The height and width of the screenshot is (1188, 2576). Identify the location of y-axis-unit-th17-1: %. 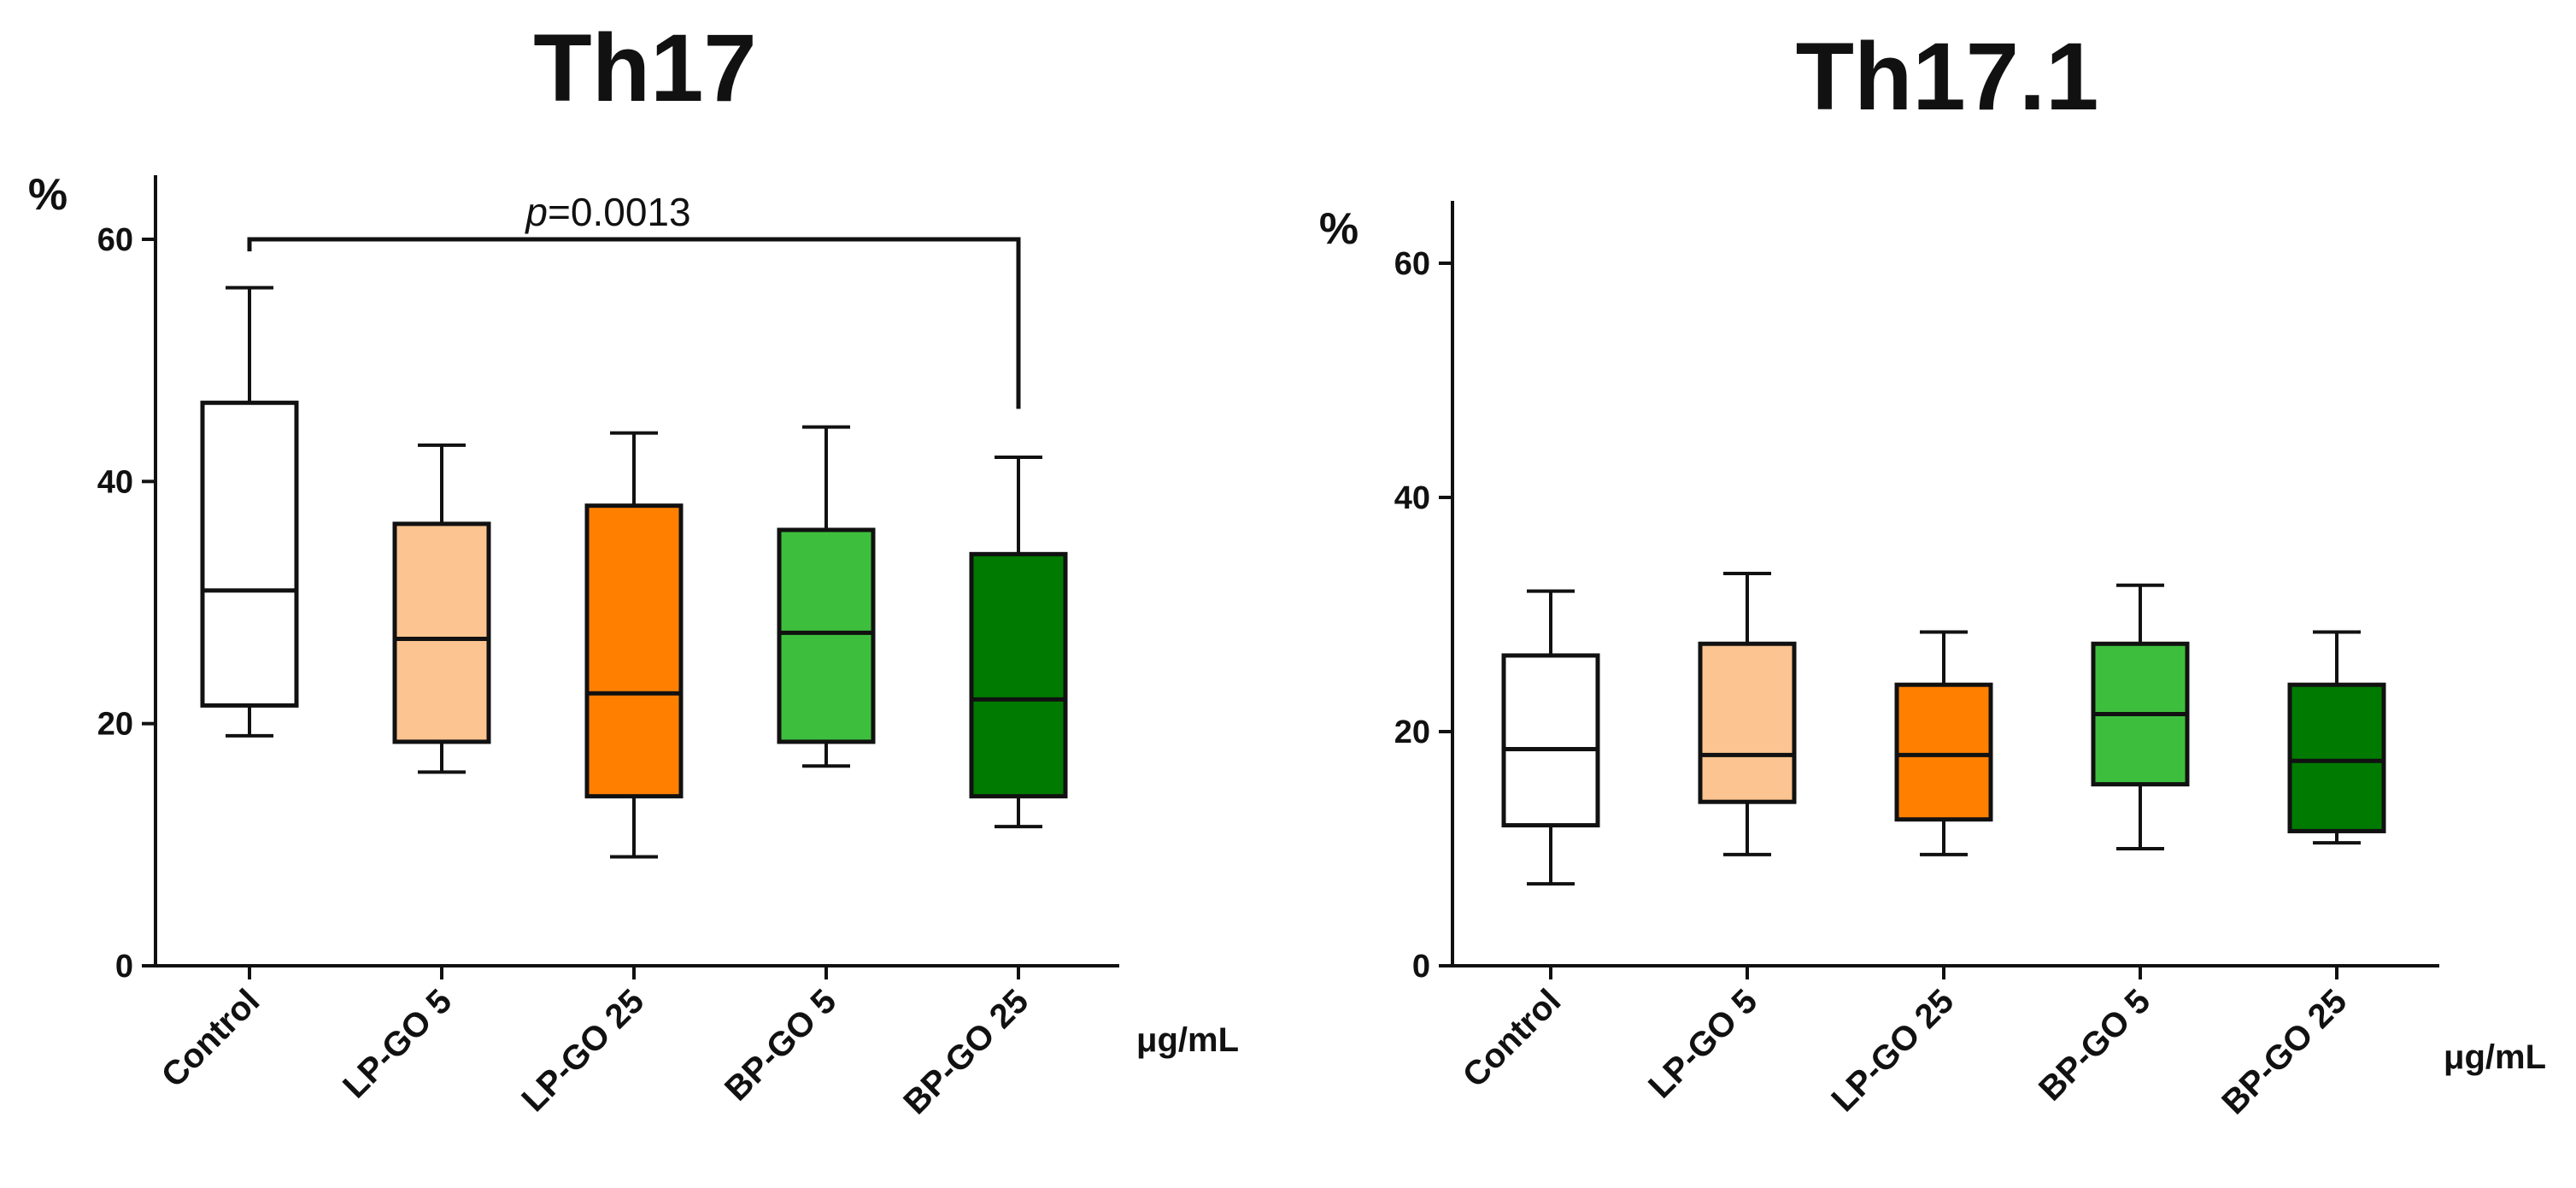
(1338, 229).